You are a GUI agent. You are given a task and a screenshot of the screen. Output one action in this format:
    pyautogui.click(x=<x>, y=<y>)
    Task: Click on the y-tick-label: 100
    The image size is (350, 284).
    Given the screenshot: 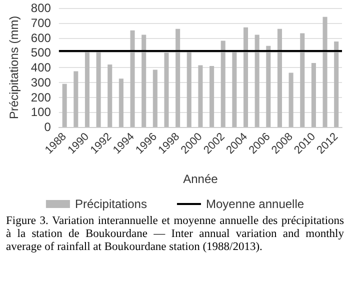 What is the action you would take?
    pyautogui.click(x=41, y=112)
    